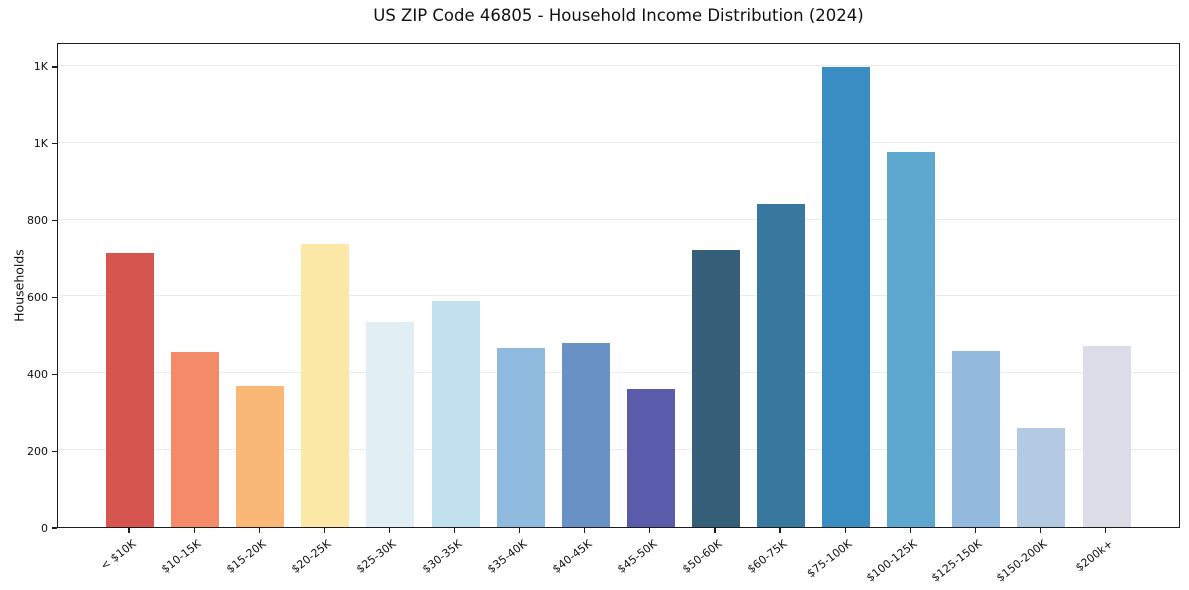  What do you see at coordinates (130, 390) in the screenshot?
I see `bar-< $10K` at bounding box center [130, 390].